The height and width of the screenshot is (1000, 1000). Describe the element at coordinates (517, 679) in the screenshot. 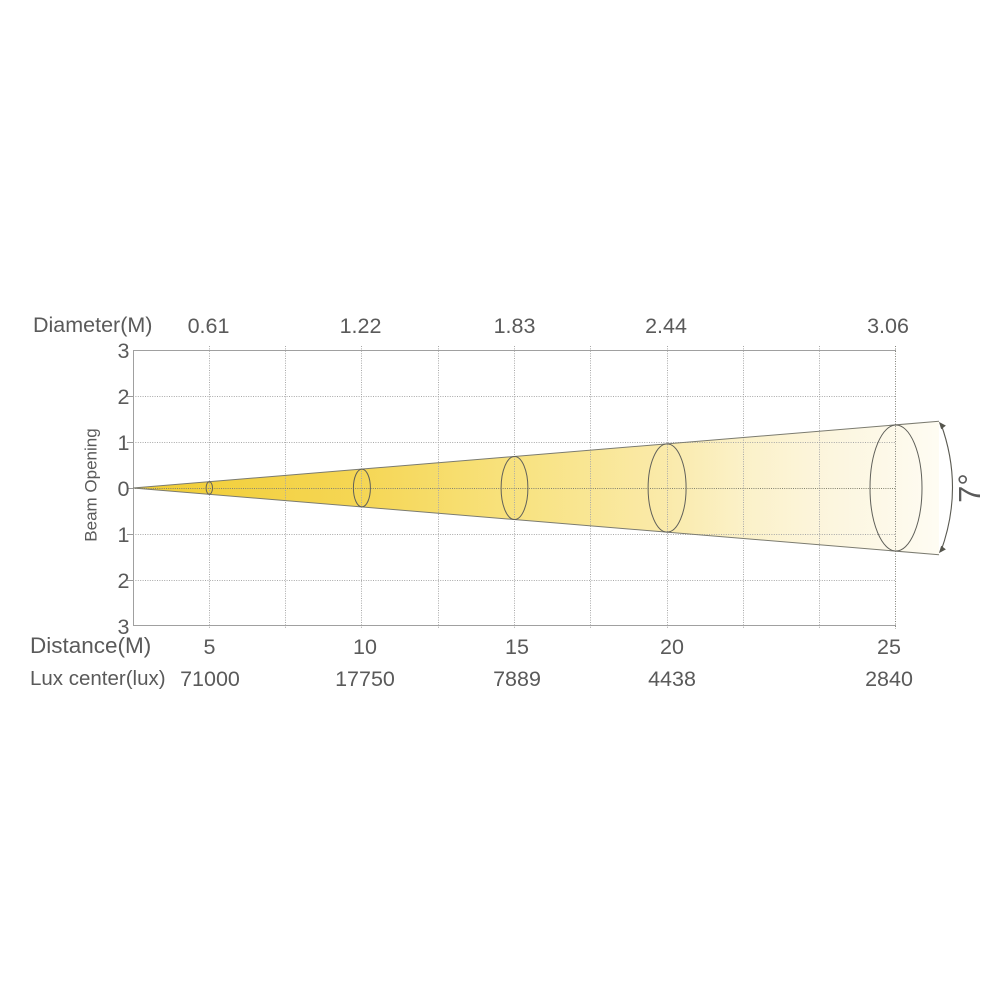

I see `svg-text: 7889` at that location.